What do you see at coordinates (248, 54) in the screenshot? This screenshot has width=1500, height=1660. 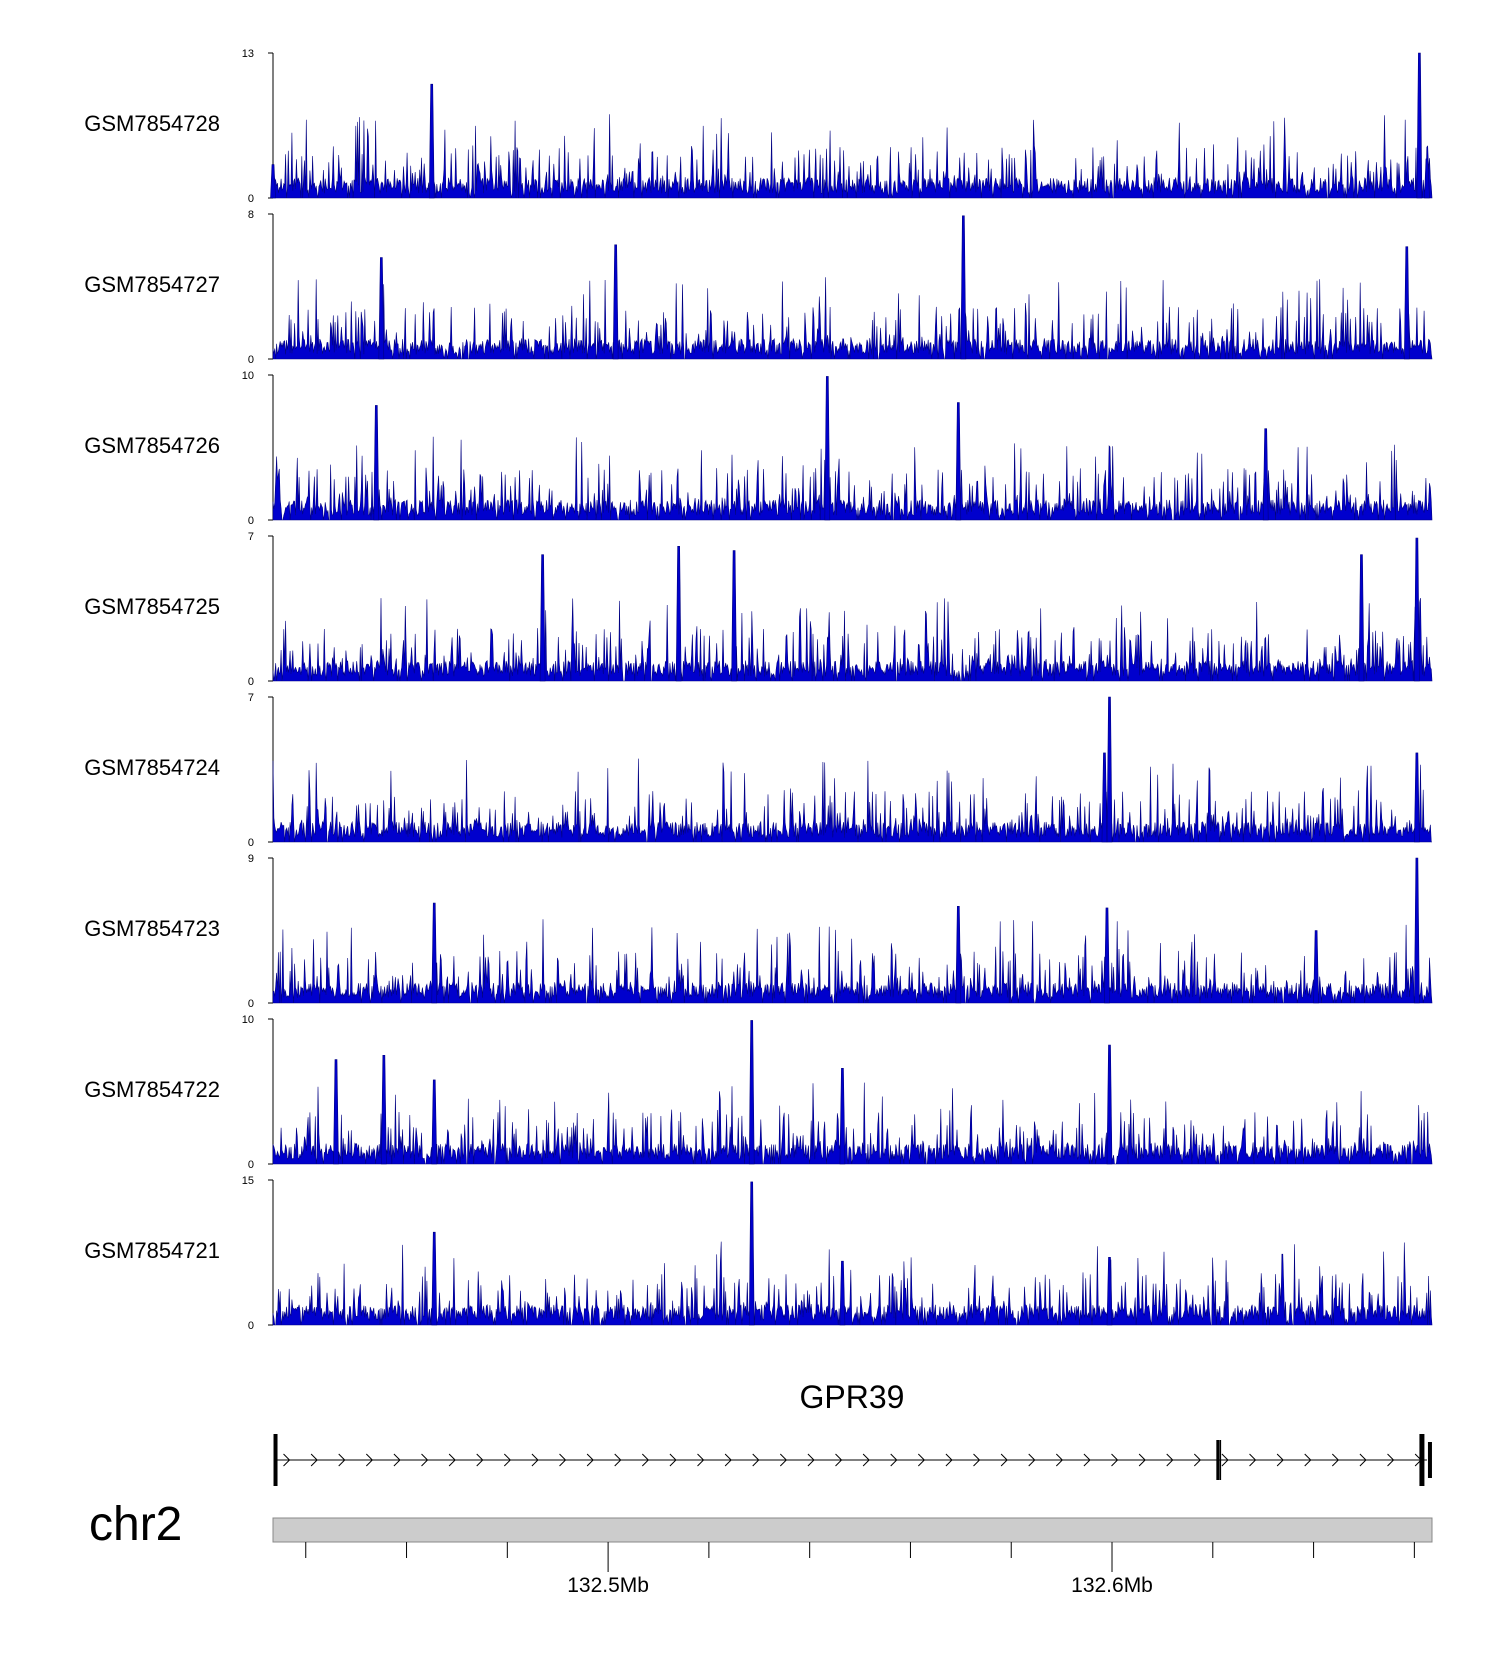 I see `y-max-label: 13` at bounding box center [248, 54].